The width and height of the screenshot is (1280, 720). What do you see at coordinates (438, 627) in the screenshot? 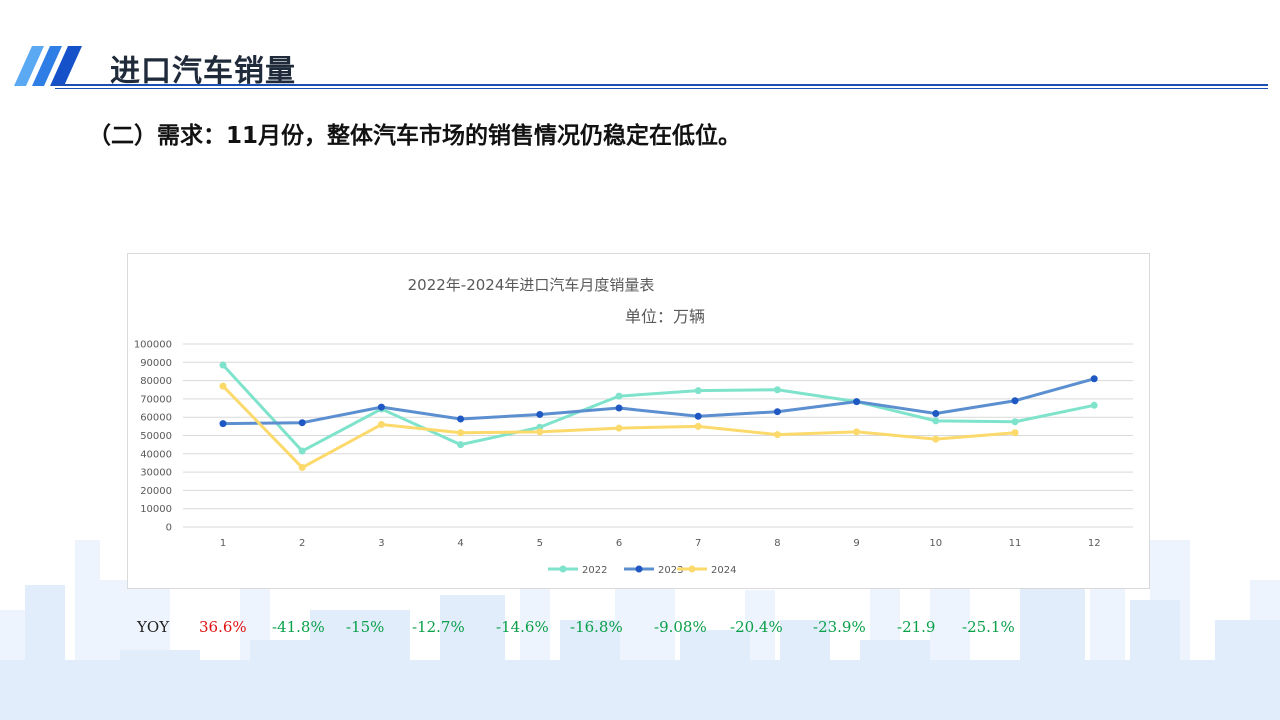
I see `yoy-value: -12.7%` at bounding box center [438, 627].